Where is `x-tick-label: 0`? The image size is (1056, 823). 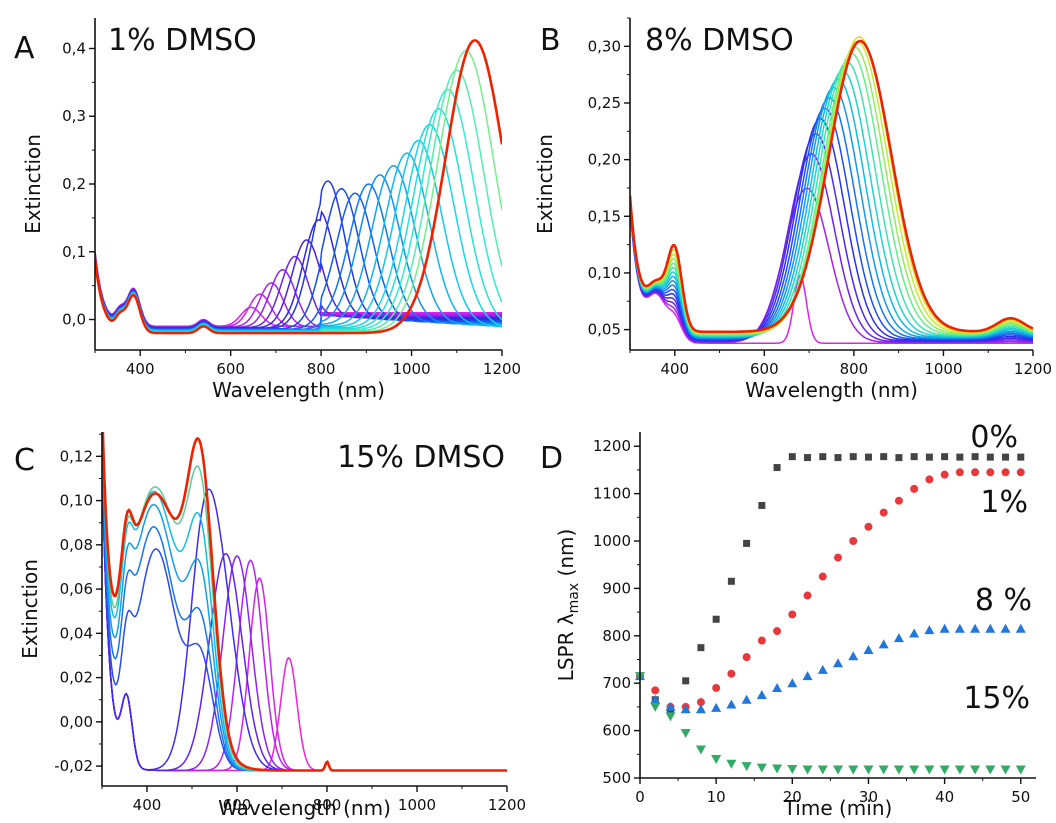 x-tick-label: 0 is located at coordinates (640, 797).